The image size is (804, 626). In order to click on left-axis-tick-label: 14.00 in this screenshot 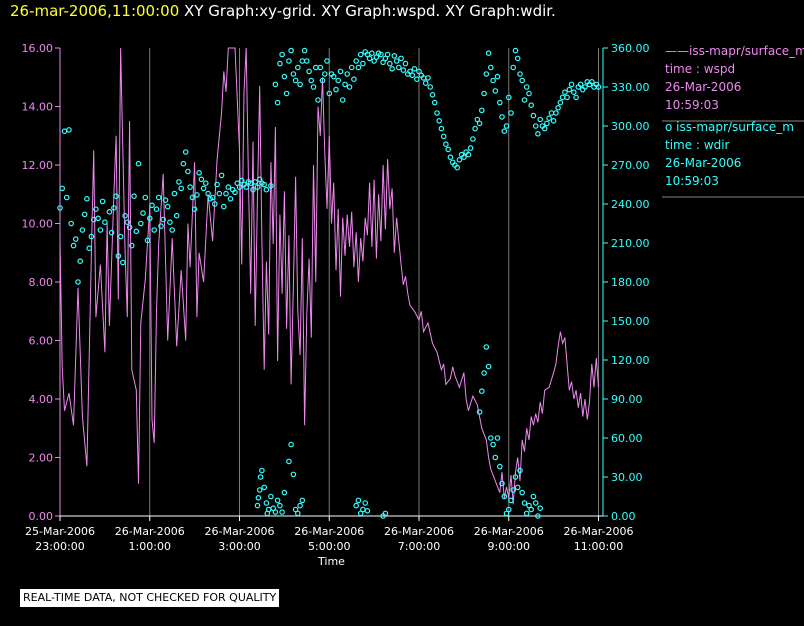, I will do `click(38, 107)`.